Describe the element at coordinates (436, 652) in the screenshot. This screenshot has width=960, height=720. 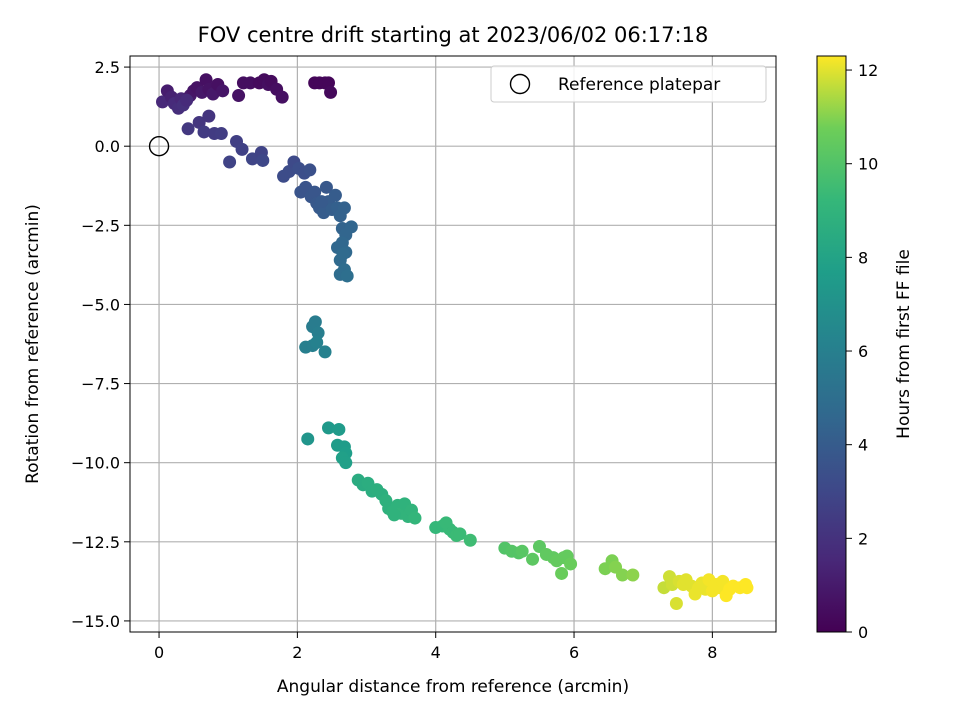
I see `x-tick-label: 4` at that location.